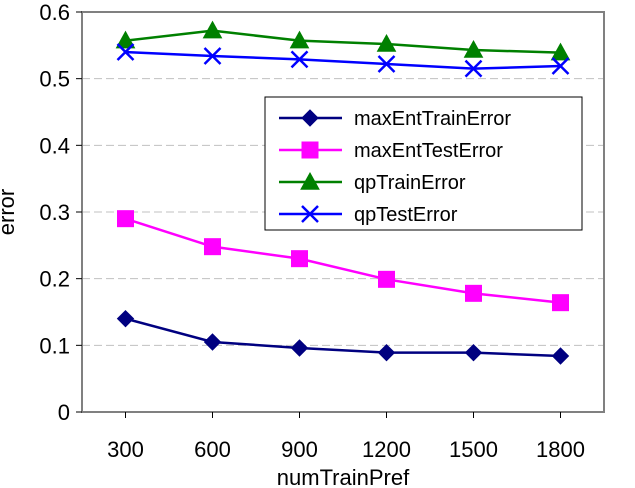  What do you see at coordinates (428, 151) in the screenshot?
I see `legend-label: maxEntTestError` at bounding box center [428, 151].